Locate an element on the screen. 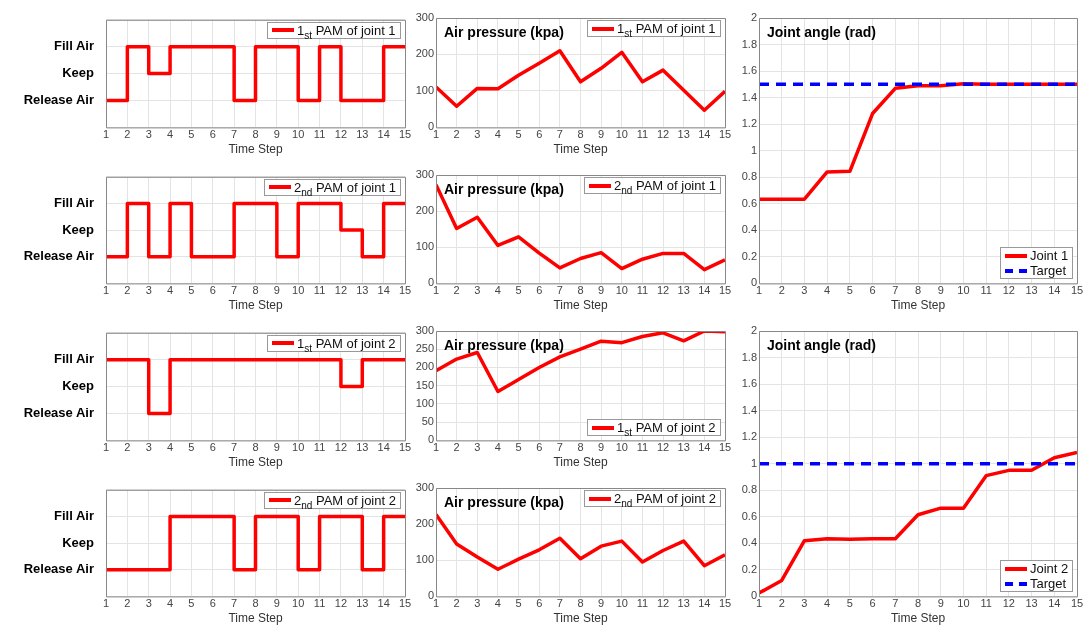  y-tick-label: 1.2 is located at coordinates (749, 123).